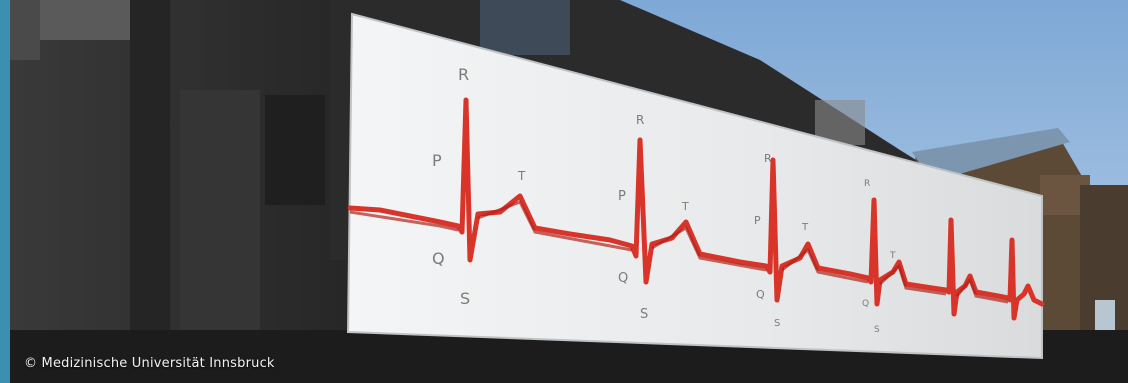 This screenshot has height=383, width=1128. I want to click on upper-window, so click(525, 27).